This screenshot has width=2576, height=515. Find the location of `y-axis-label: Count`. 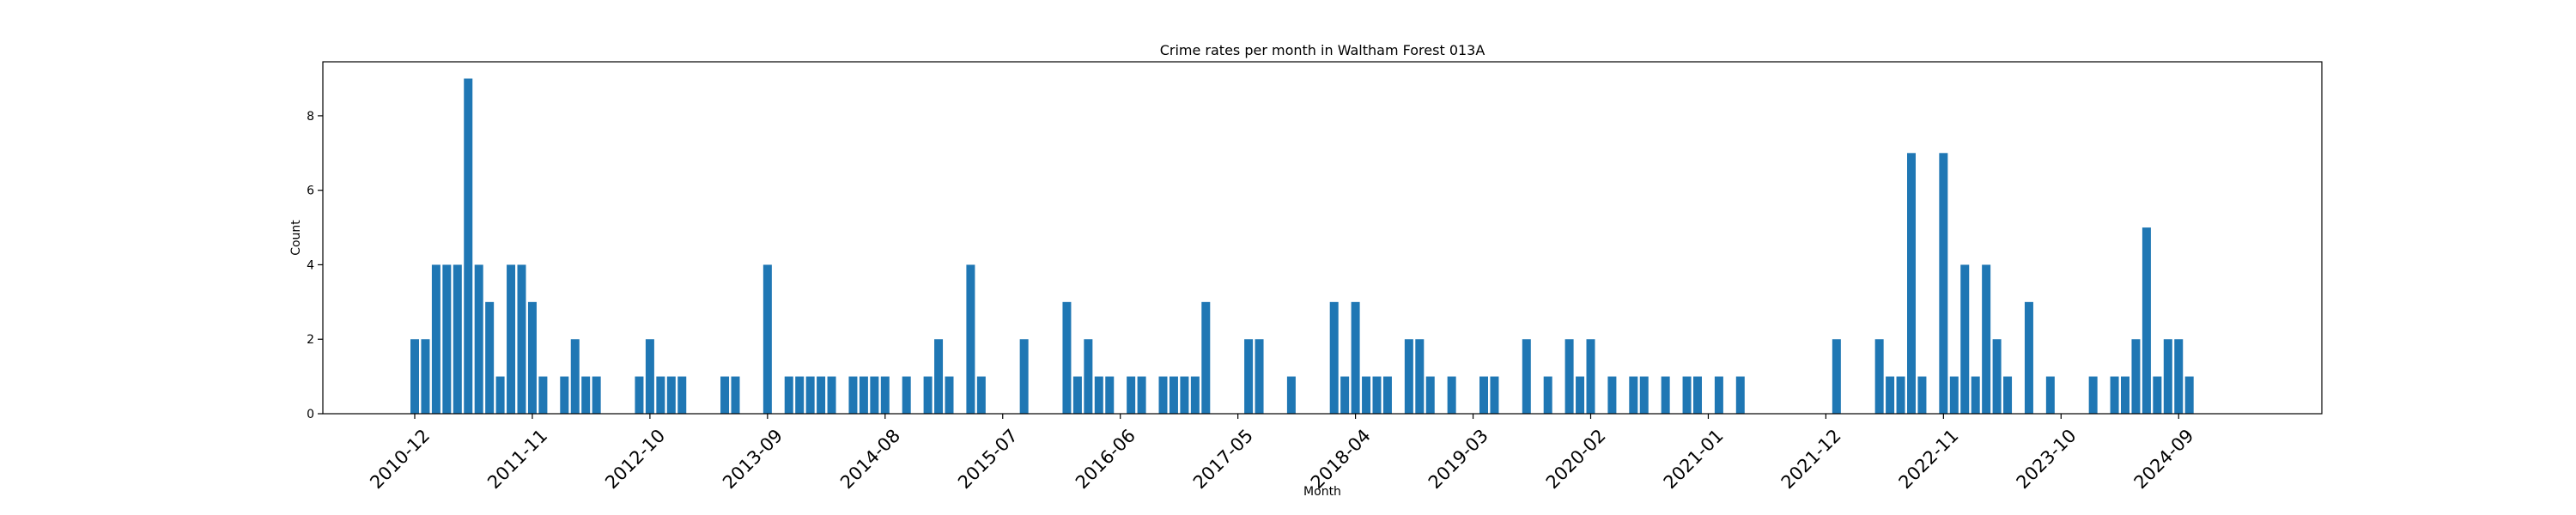

y-axis-label: Count is located at coordinates (296, 238).